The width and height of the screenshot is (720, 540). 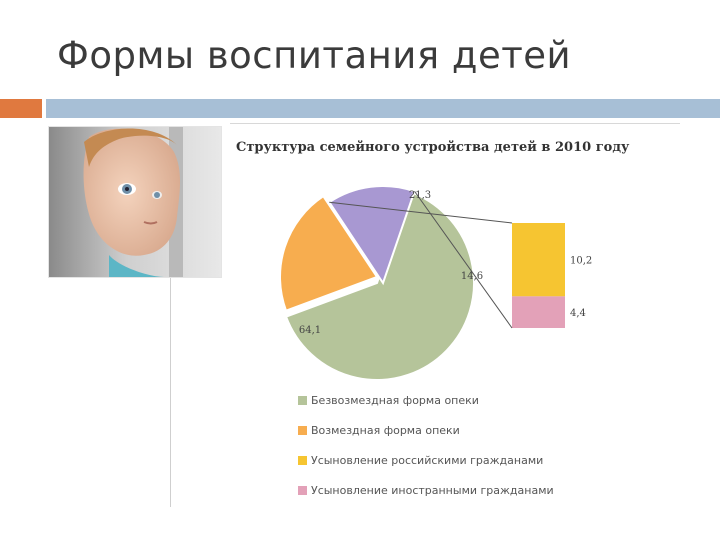 What do you see at coordinates (170, 391) in the screenshot?
I see `divider-line` at bounding box center [170, 391].